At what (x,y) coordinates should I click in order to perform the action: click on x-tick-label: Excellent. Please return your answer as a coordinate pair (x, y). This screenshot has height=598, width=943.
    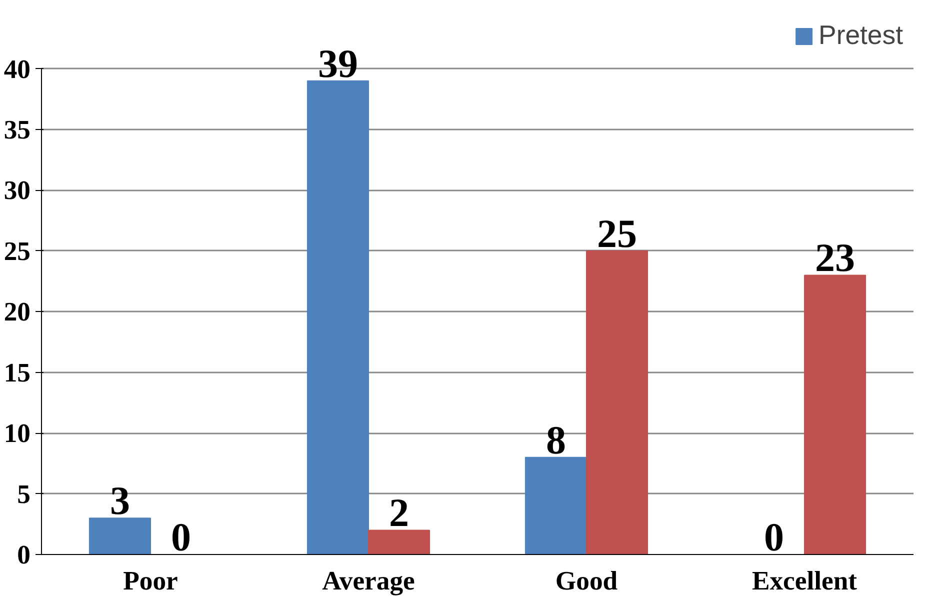
    Looking at the image, I should click on (805, 581).